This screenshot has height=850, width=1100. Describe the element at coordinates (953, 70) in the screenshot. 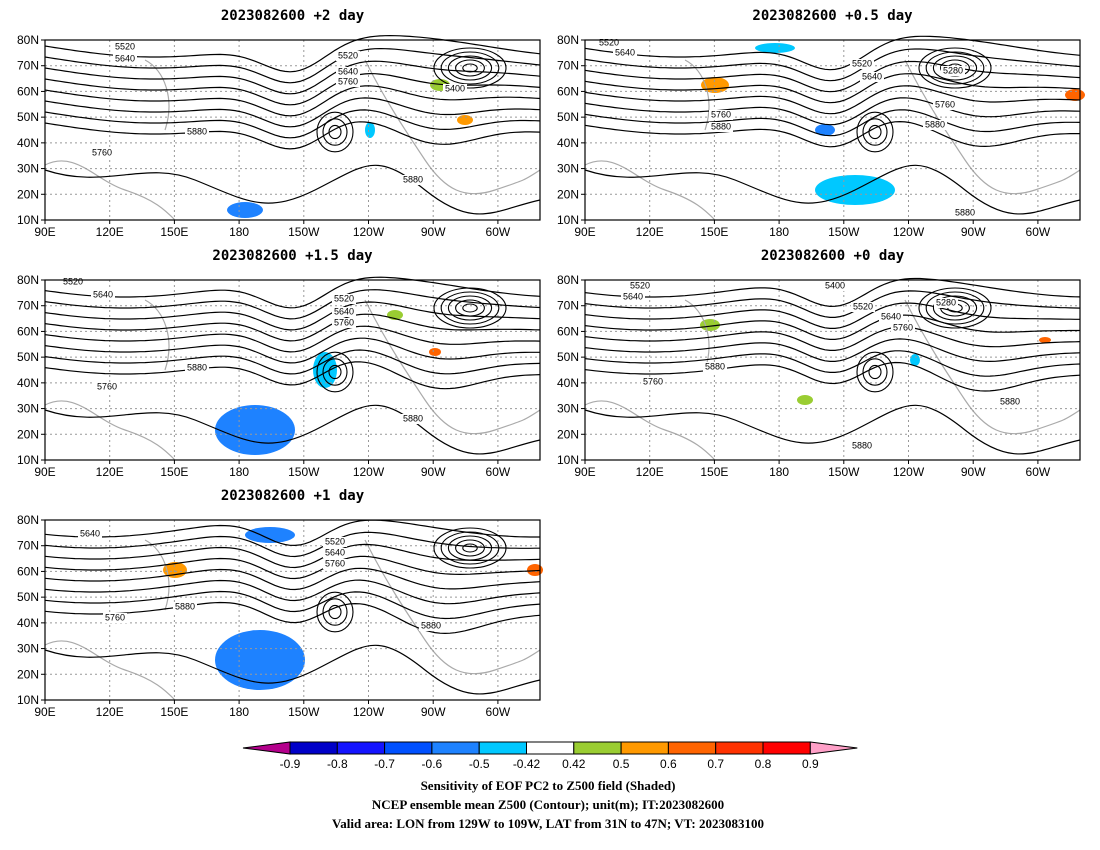

I see `contour-label: 5280` at that location.